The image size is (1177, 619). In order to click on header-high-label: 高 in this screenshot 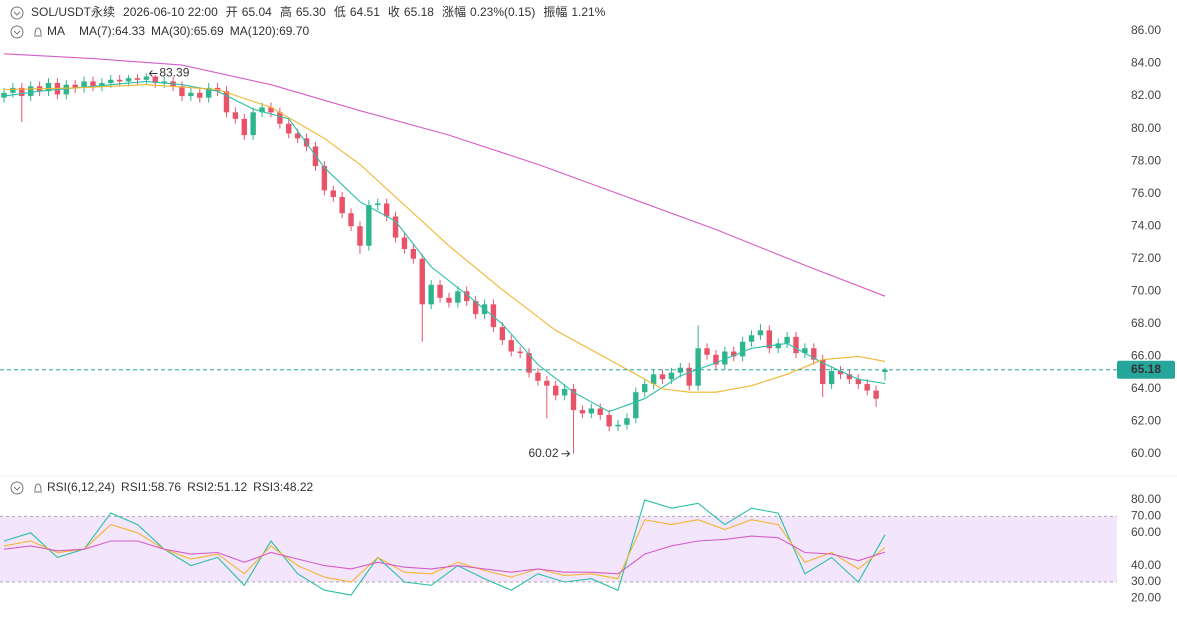, I will do `click(286, 11)`.